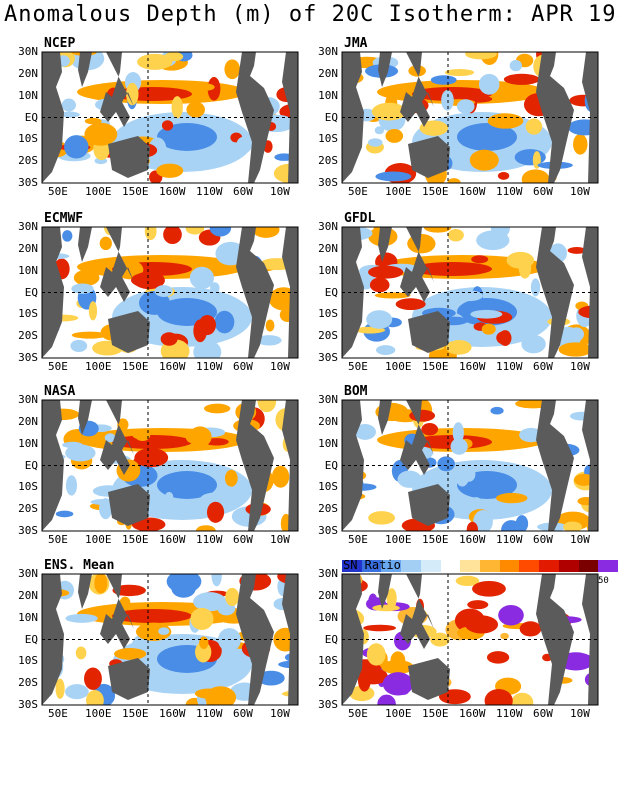 This screenshot has height=800, width=618. Describe the element at coordinates (28, 51) in the screenshot. I see `lat-tick-label: 30N` at that location.